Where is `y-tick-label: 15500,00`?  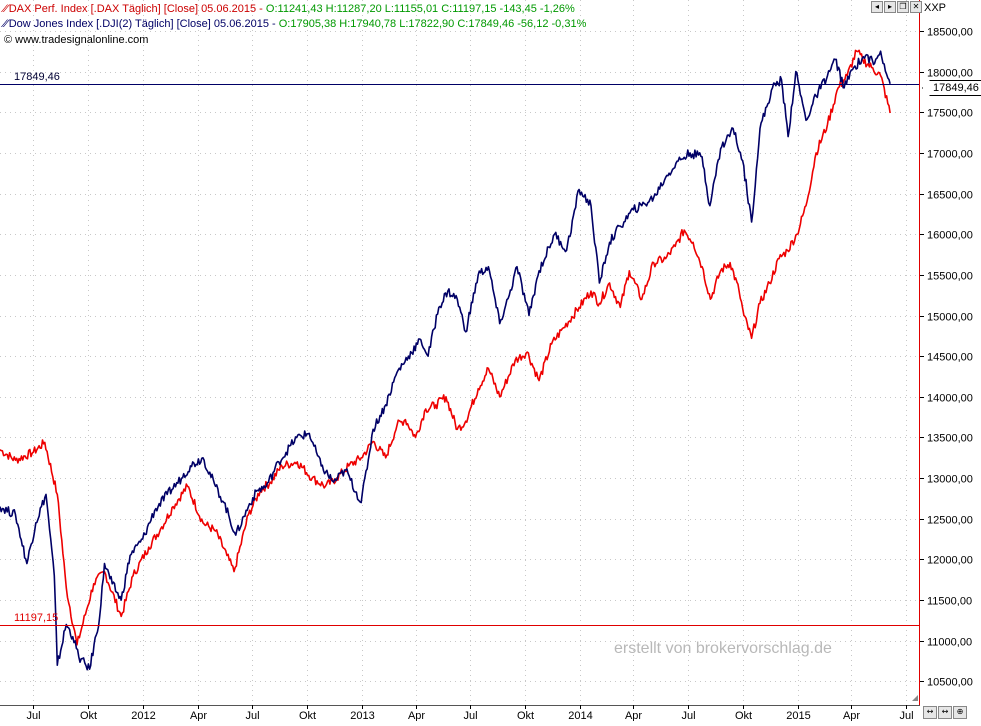 y-tick-label: 15500,00 is located at coordinates (950, 277).